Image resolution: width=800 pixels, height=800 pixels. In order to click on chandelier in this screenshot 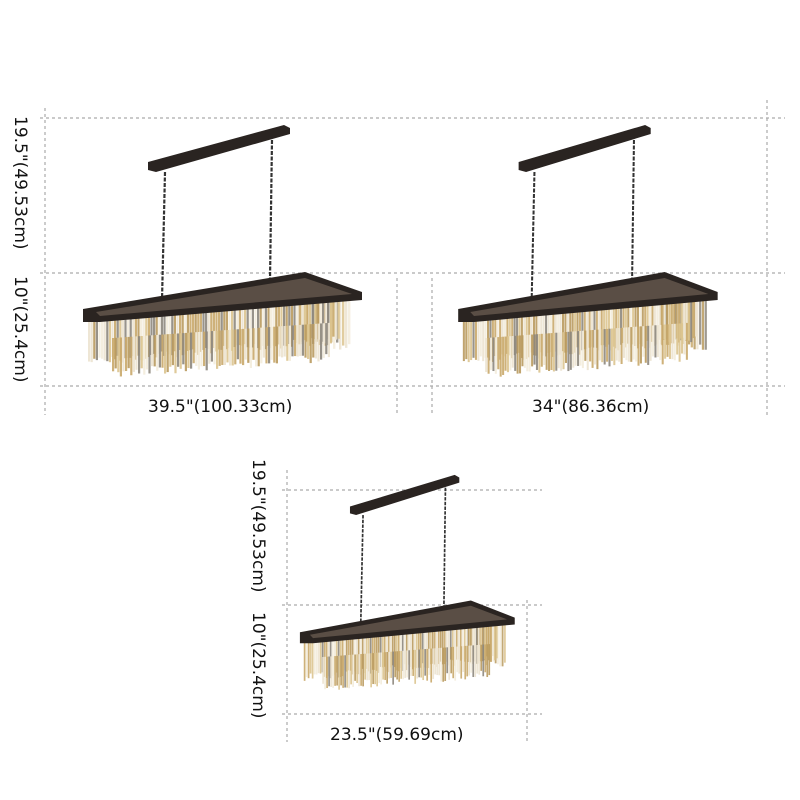, I will do `click(222, 251)`.